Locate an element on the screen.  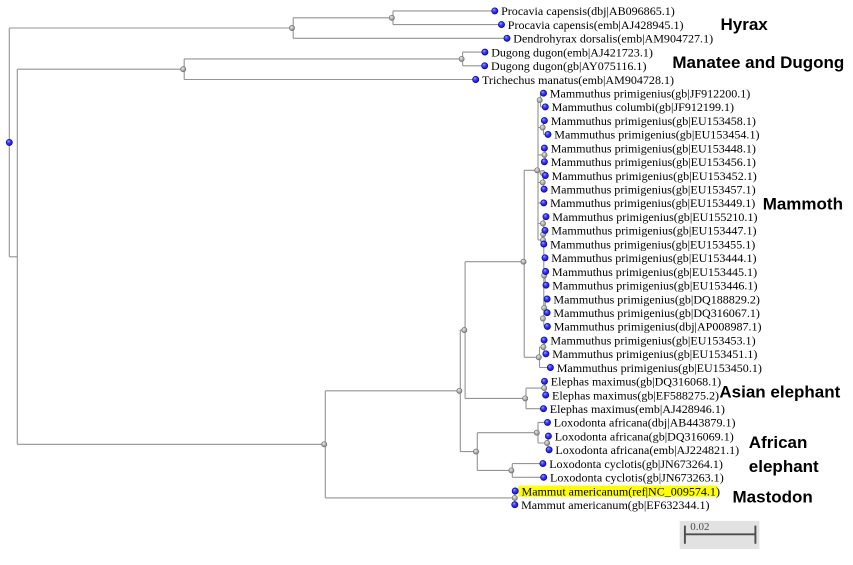
svg-text: Elephas maximus(gb|DQ316068.1) is located at coordinates (636, 382).